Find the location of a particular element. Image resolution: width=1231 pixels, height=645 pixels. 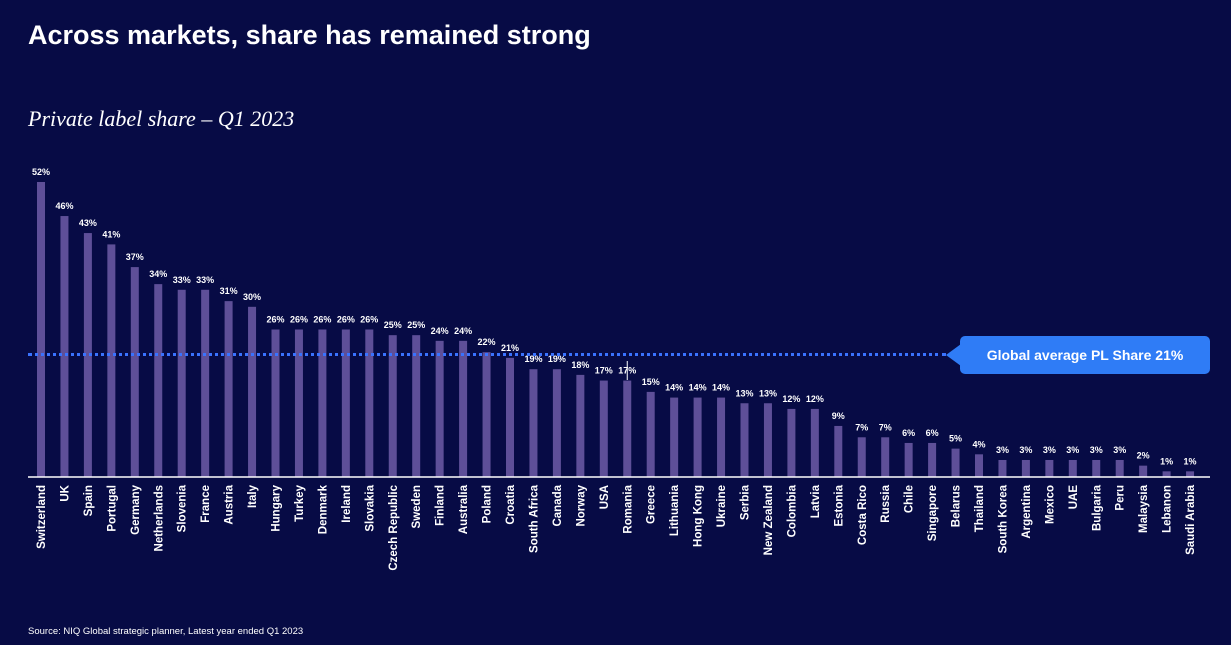

value-label: 43% is located at coordinates (88, 223).